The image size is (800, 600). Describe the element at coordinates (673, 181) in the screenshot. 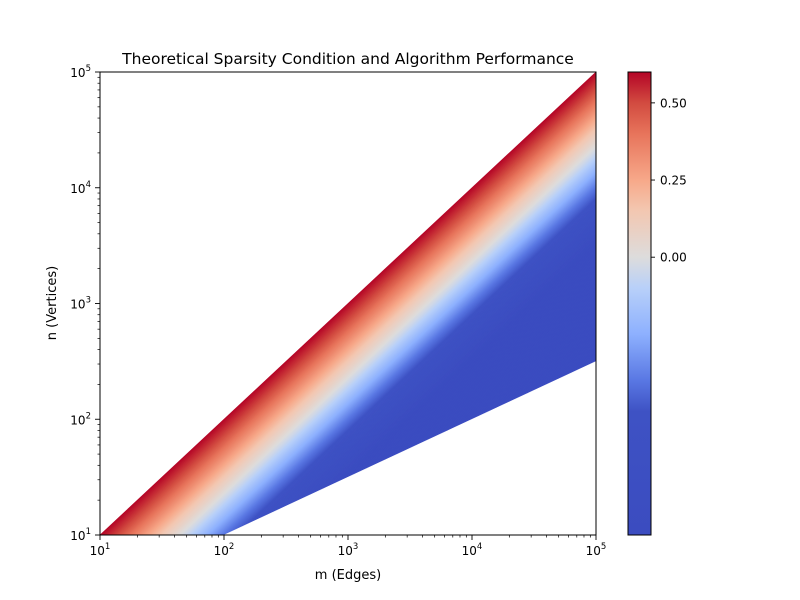

I see `colorbar-tick-label: 0.25` at that location.